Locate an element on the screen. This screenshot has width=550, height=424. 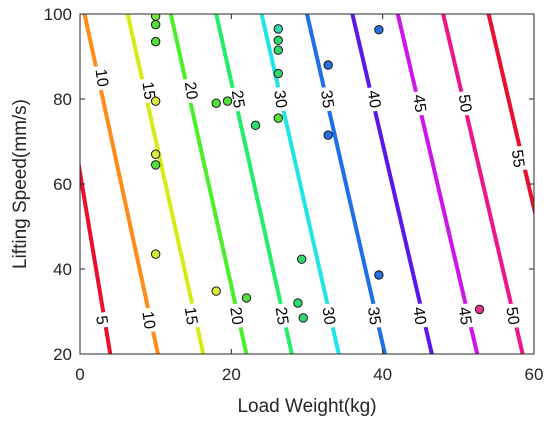
x-tick-label: 60 is located at coordinates (534, 374).